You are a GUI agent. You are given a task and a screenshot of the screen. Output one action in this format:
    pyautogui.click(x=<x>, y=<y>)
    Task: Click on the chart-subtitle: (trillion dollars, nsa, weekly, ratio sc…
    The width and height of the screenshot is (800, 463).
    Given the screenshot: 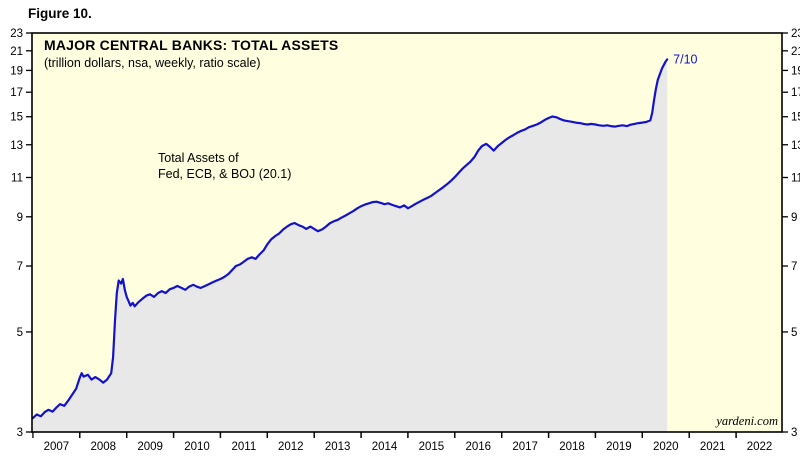 What is the action you would take?
    pyautogui.click(x=152, y=63)
    